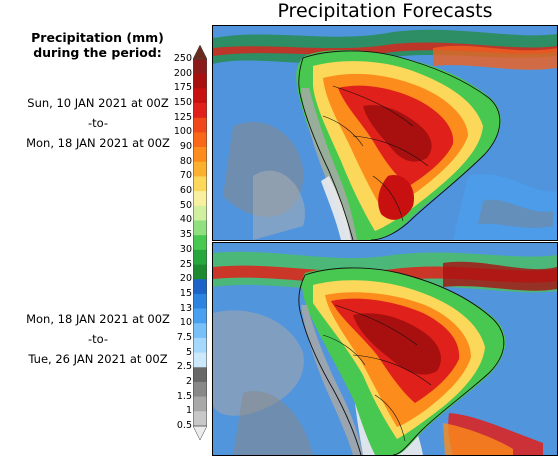 The image size is (558, 457). I want to click on period-2-end: Tue, 26 JAN 2021 at 00Z, so click(98, 359).